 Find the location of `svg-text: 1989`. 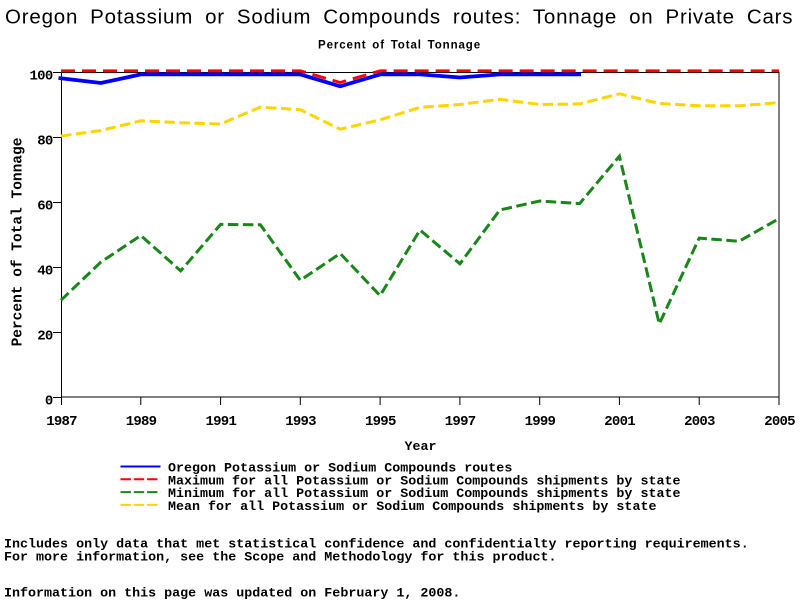

svg-text: 1989 is located at coordinates (141, 422).